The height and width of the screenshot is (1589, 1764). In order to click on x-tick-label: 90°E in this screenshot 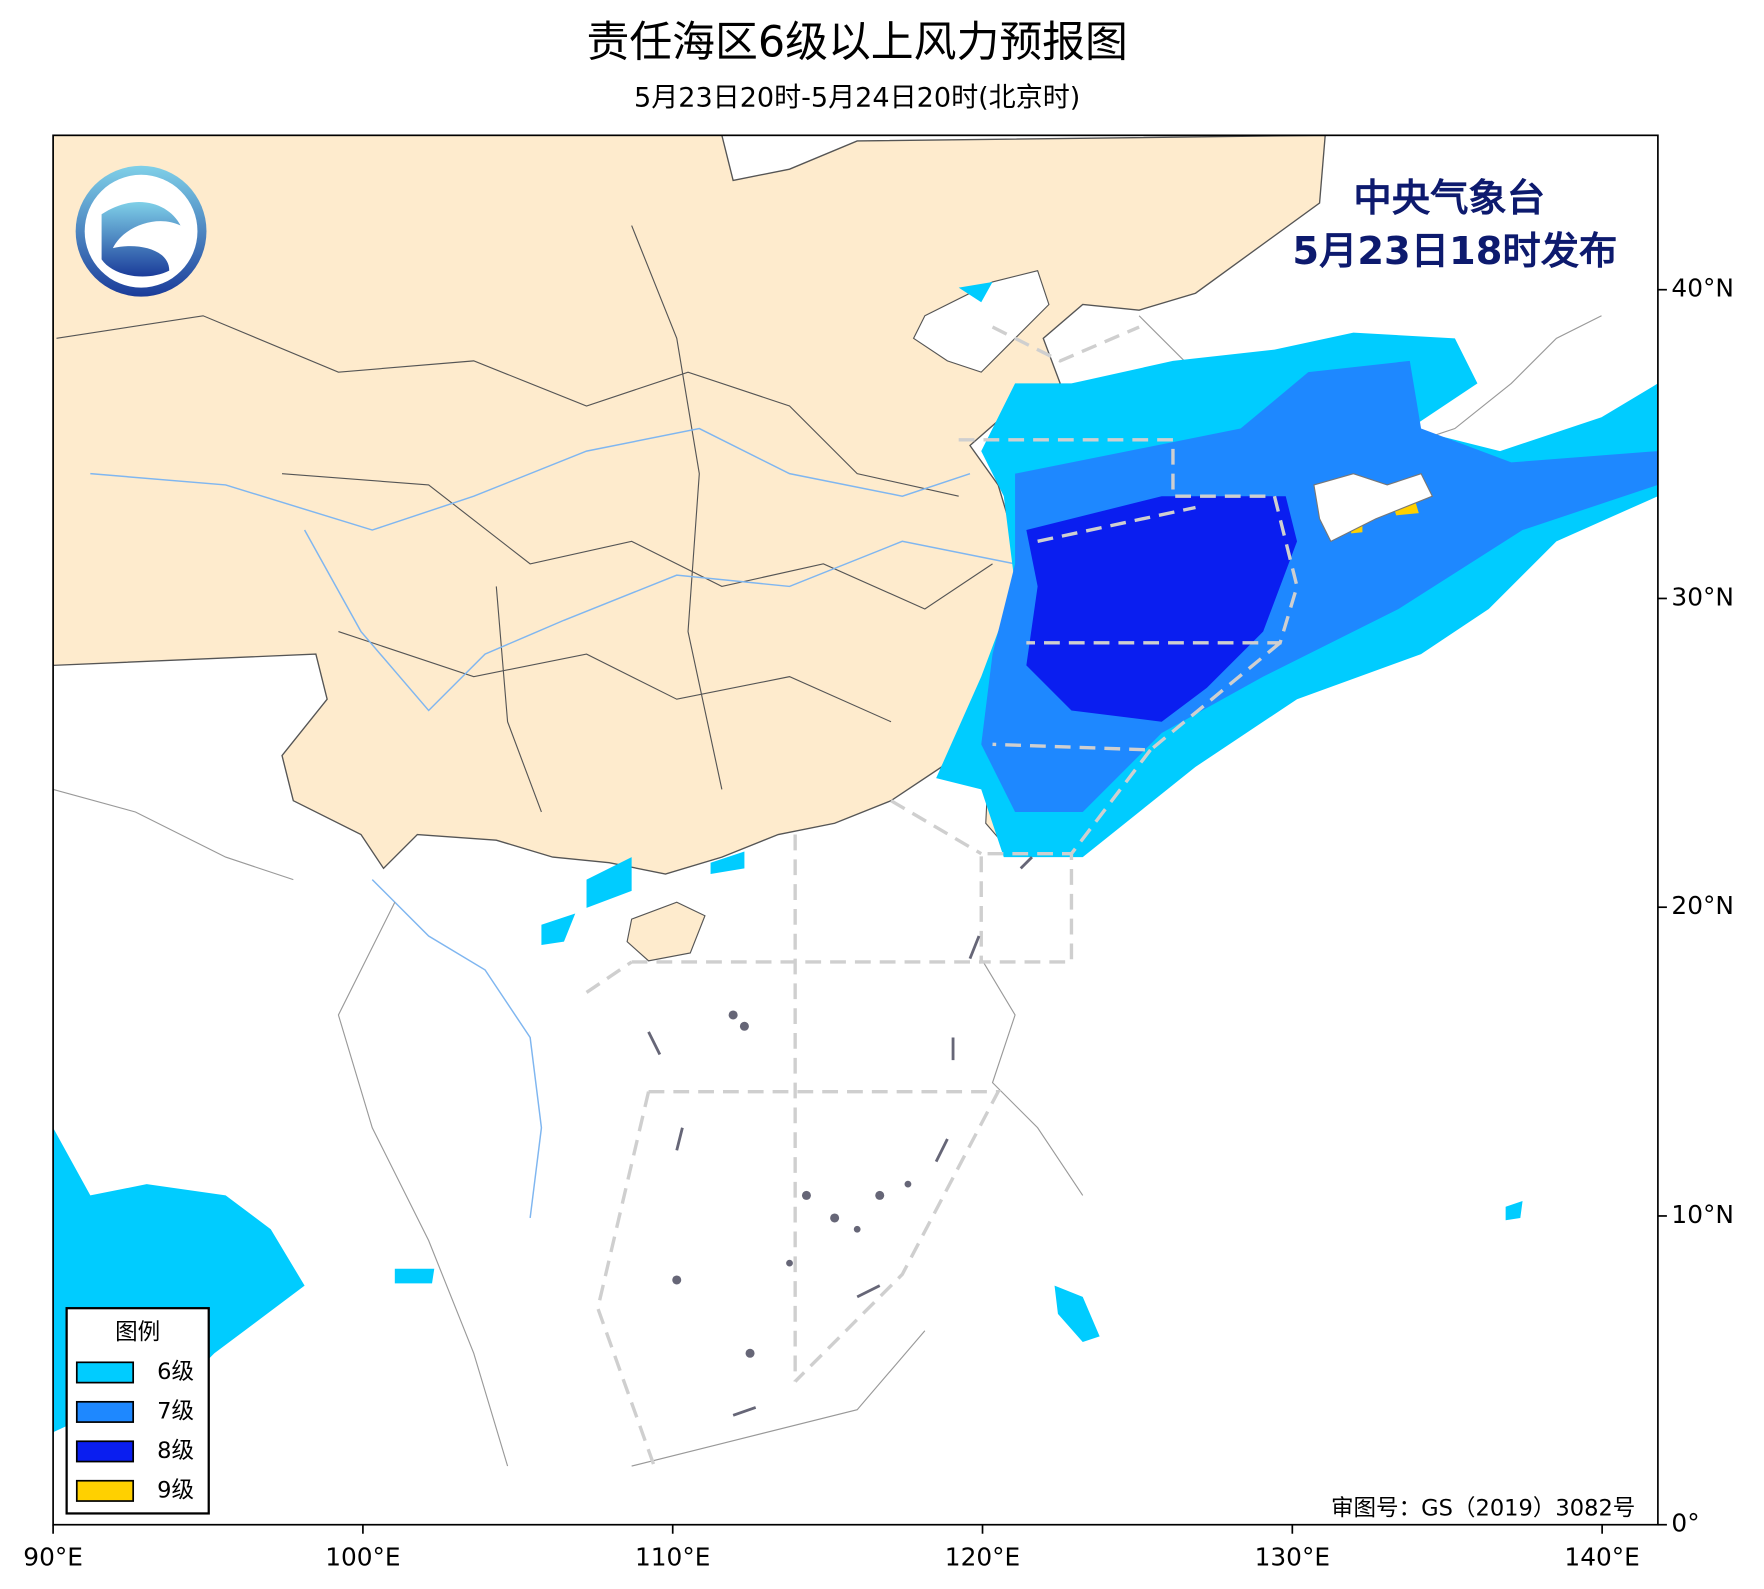, I will do `click(53, 1557)`.